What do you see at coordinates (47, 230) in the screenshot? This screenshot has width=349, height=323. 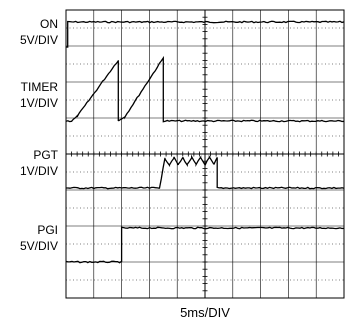 I see `channel-name-pgi: PGI` at bounding box center [47, 230].